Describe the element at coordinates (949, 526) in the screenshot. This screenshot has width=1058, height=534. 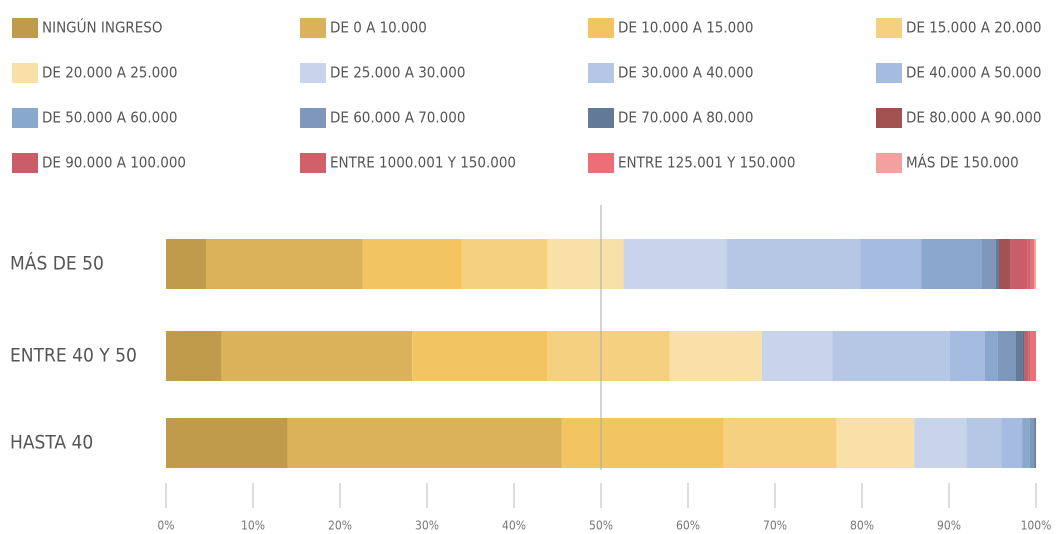
I see `x-tick-label: 90%` at that location.